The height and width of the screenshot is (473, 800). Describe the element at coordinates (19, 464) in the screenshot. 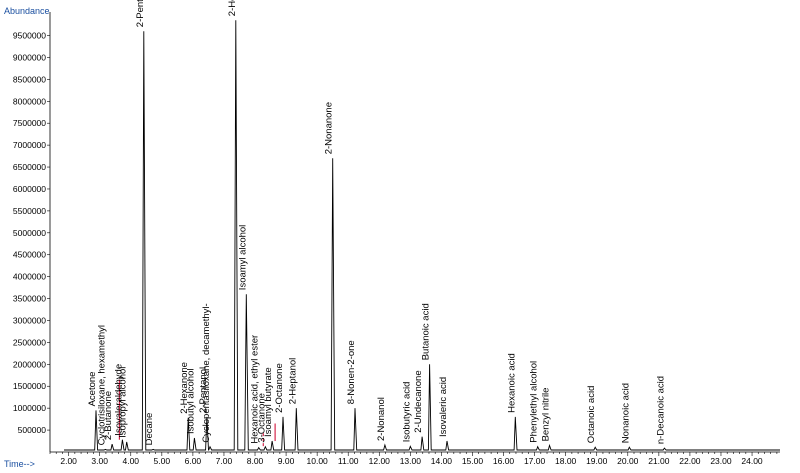

I see `x-axis-title: Time-->` at that location.